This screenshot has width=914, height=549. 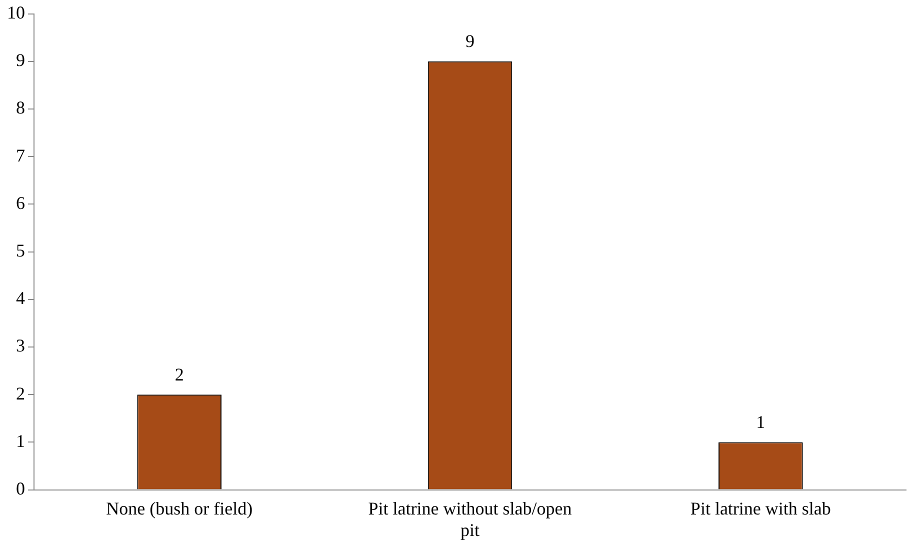 What do you see at coordinates (20, 346) in the screenshot?
I see `y-tick-label: 3` at bounding box center [20, 346].